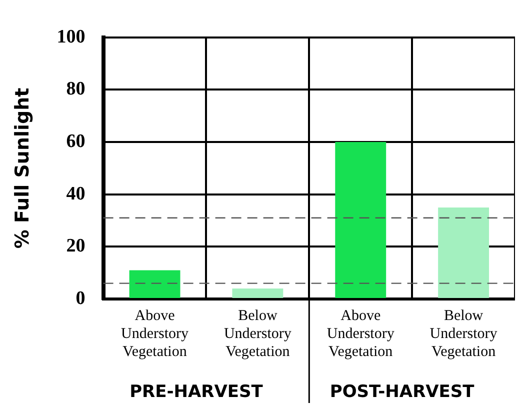  I want to click on y-tick-label: 0, so click(81, 298).